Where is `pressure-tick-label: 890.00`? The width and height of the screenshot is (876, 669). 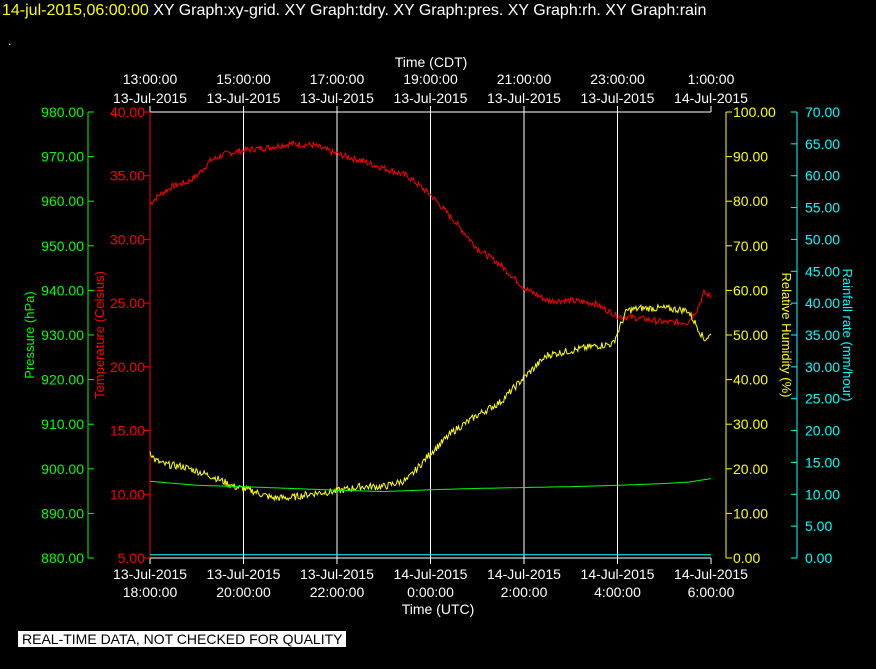 pressure-tick-label: 890.00 is located at coordinates (62, 513).